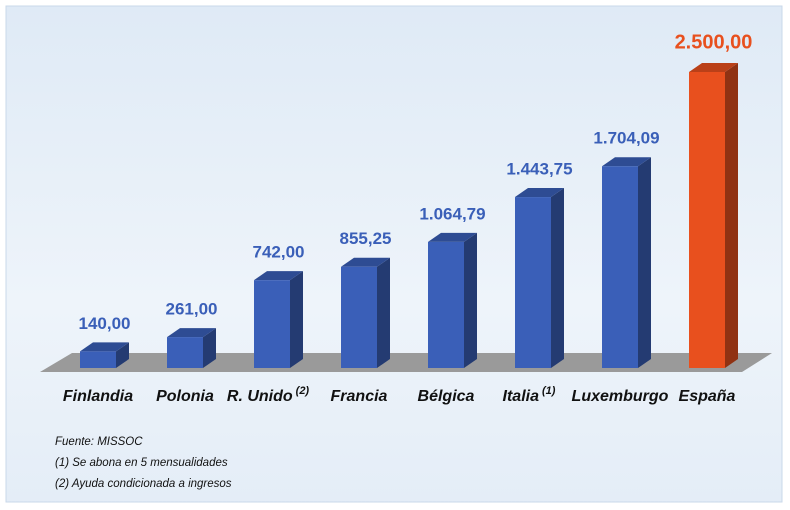  Describe the element at coordinates (279, 252) in the screenshot. I see `value-label: 742,00` at that location.